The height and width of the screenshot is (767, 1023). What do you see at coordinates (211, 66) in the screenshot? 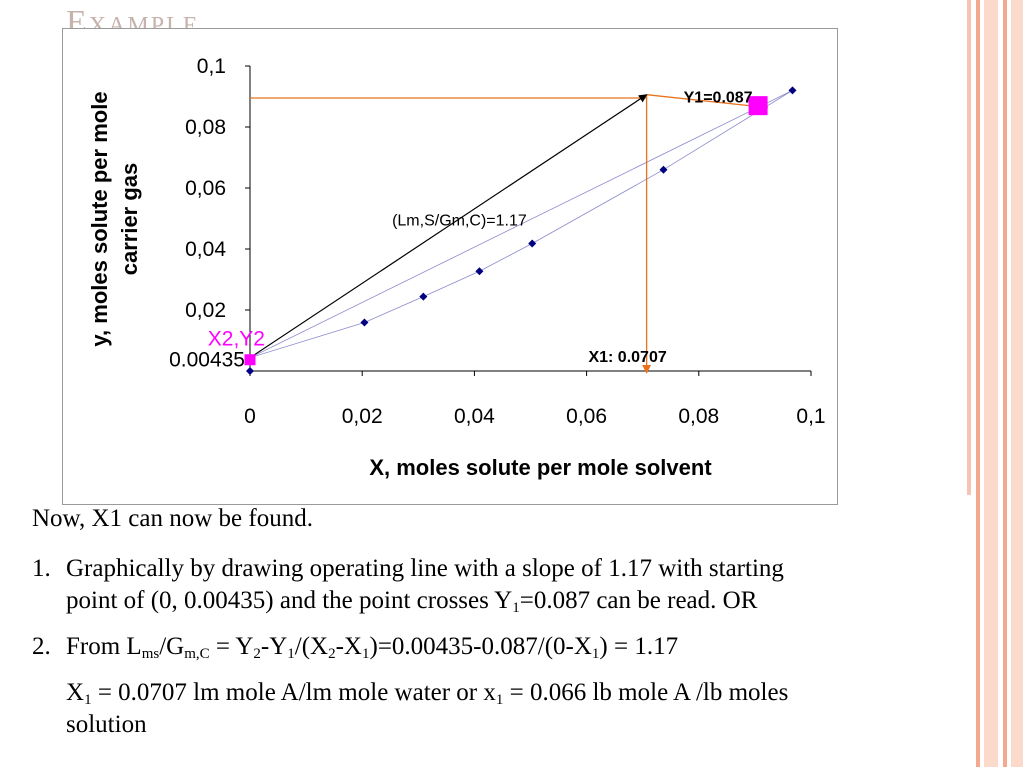
I see `y-tick-label: 0,1` at bounding box center [211, 66].